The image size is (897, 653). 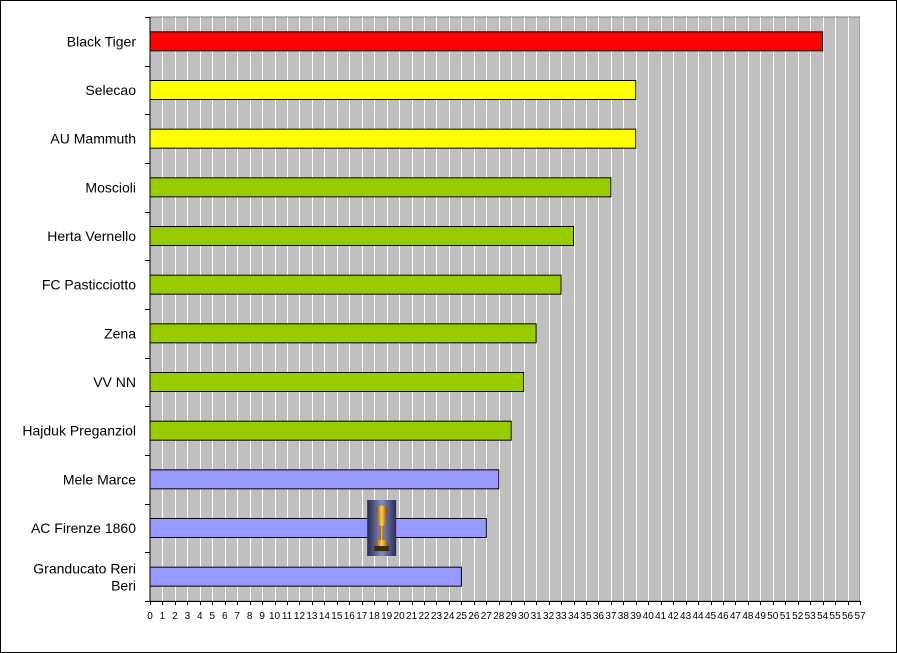 What do you see at coordinates (412, 616) in the screenshot?
I see `x-tick-label: 21` at bounding box center [412, 616].